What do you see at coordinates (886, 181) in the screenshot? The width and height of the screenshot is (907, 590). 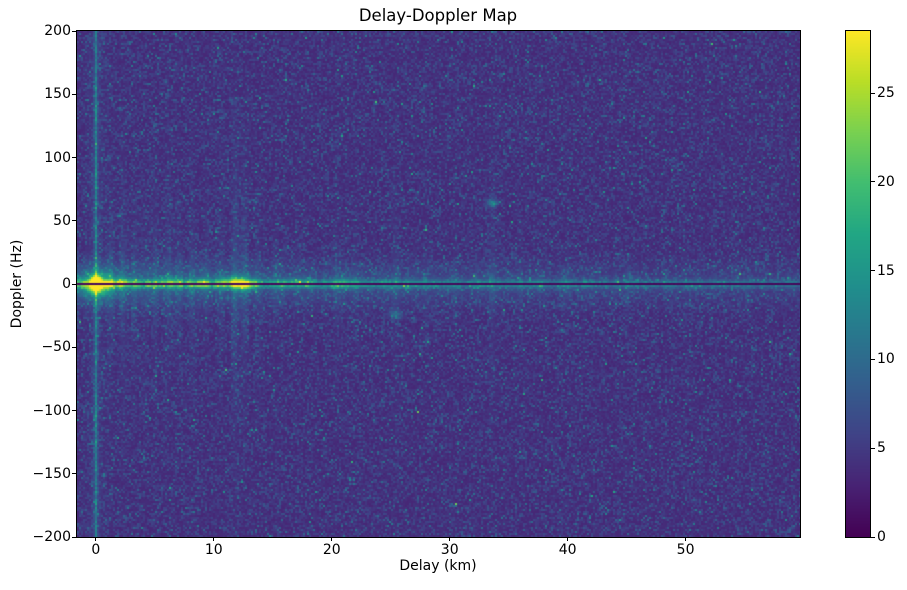 I see `colorbar-tick-label: 20` at bounding box center [886, 181].